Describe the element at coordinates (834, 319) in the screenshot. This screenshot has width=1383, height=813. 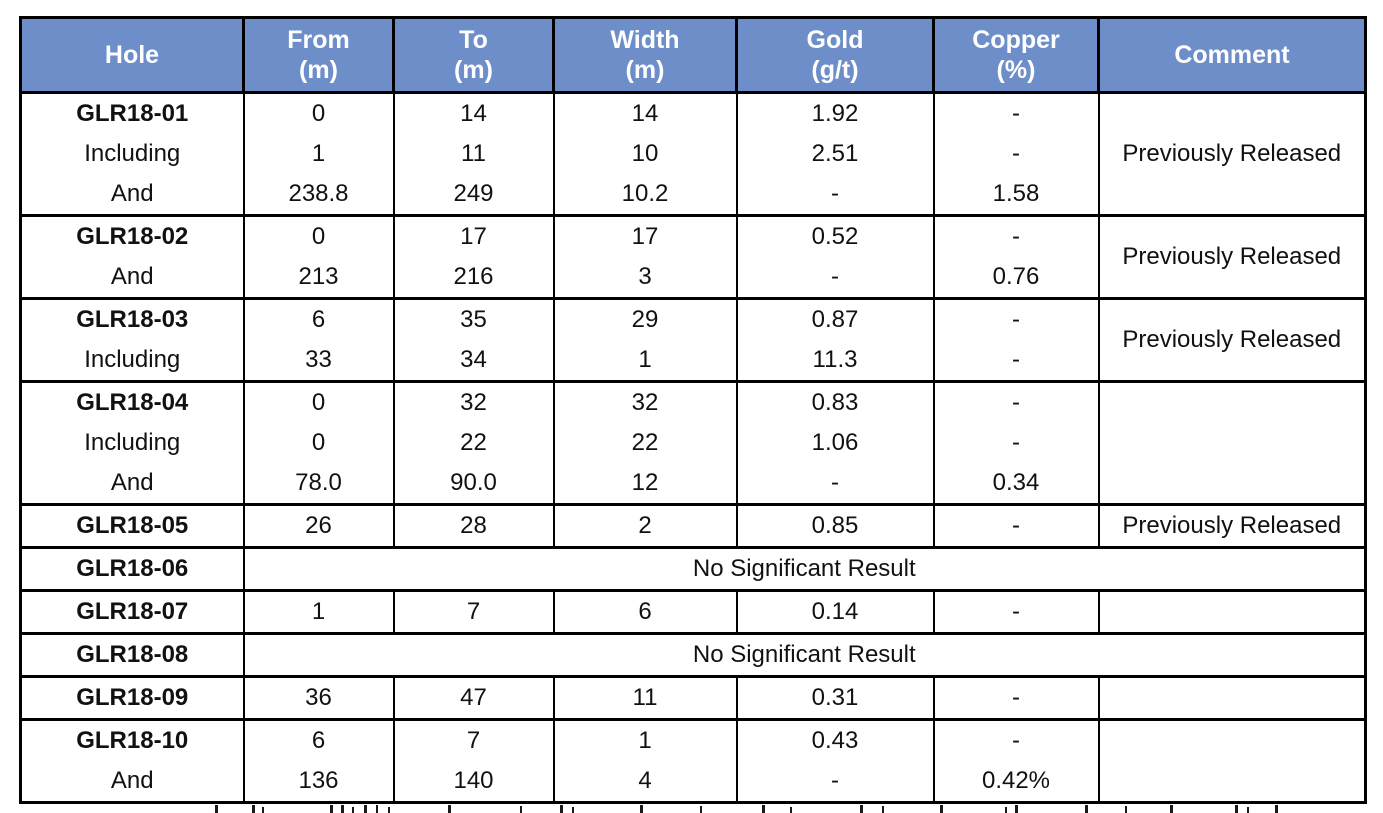
I see `gold-cell: 0.87` at that location.